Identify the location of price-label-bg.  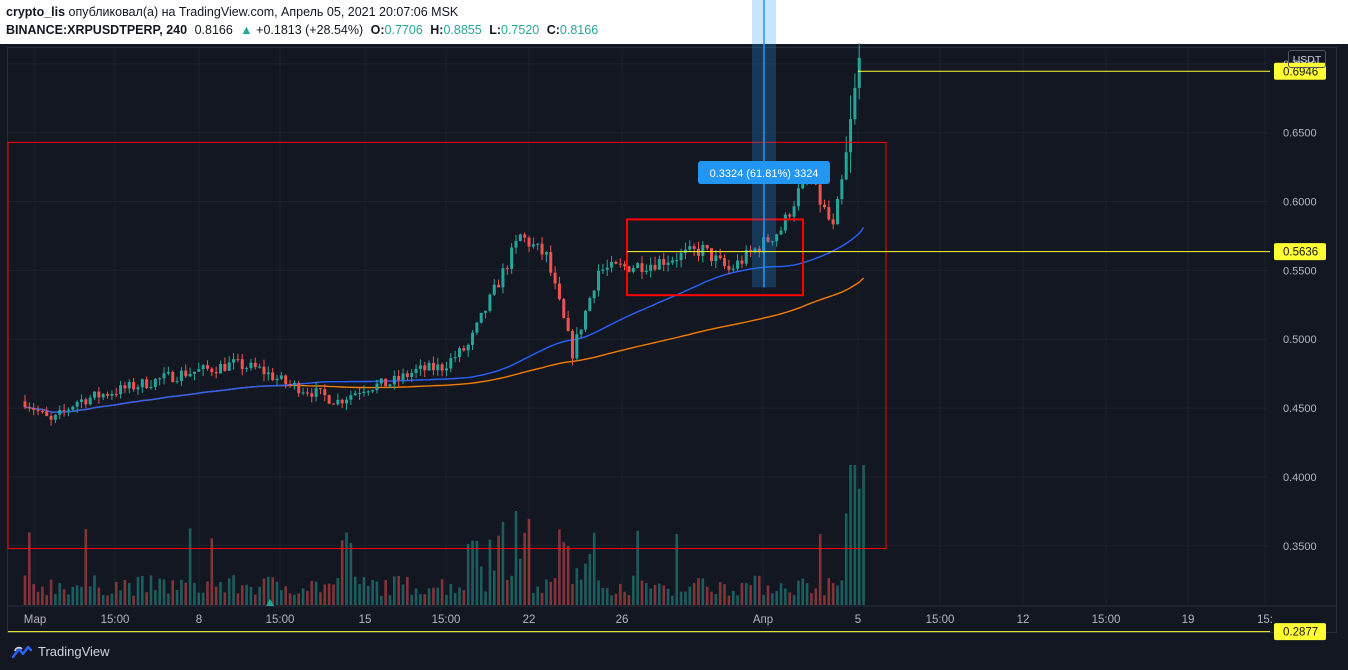
(1300, 252).